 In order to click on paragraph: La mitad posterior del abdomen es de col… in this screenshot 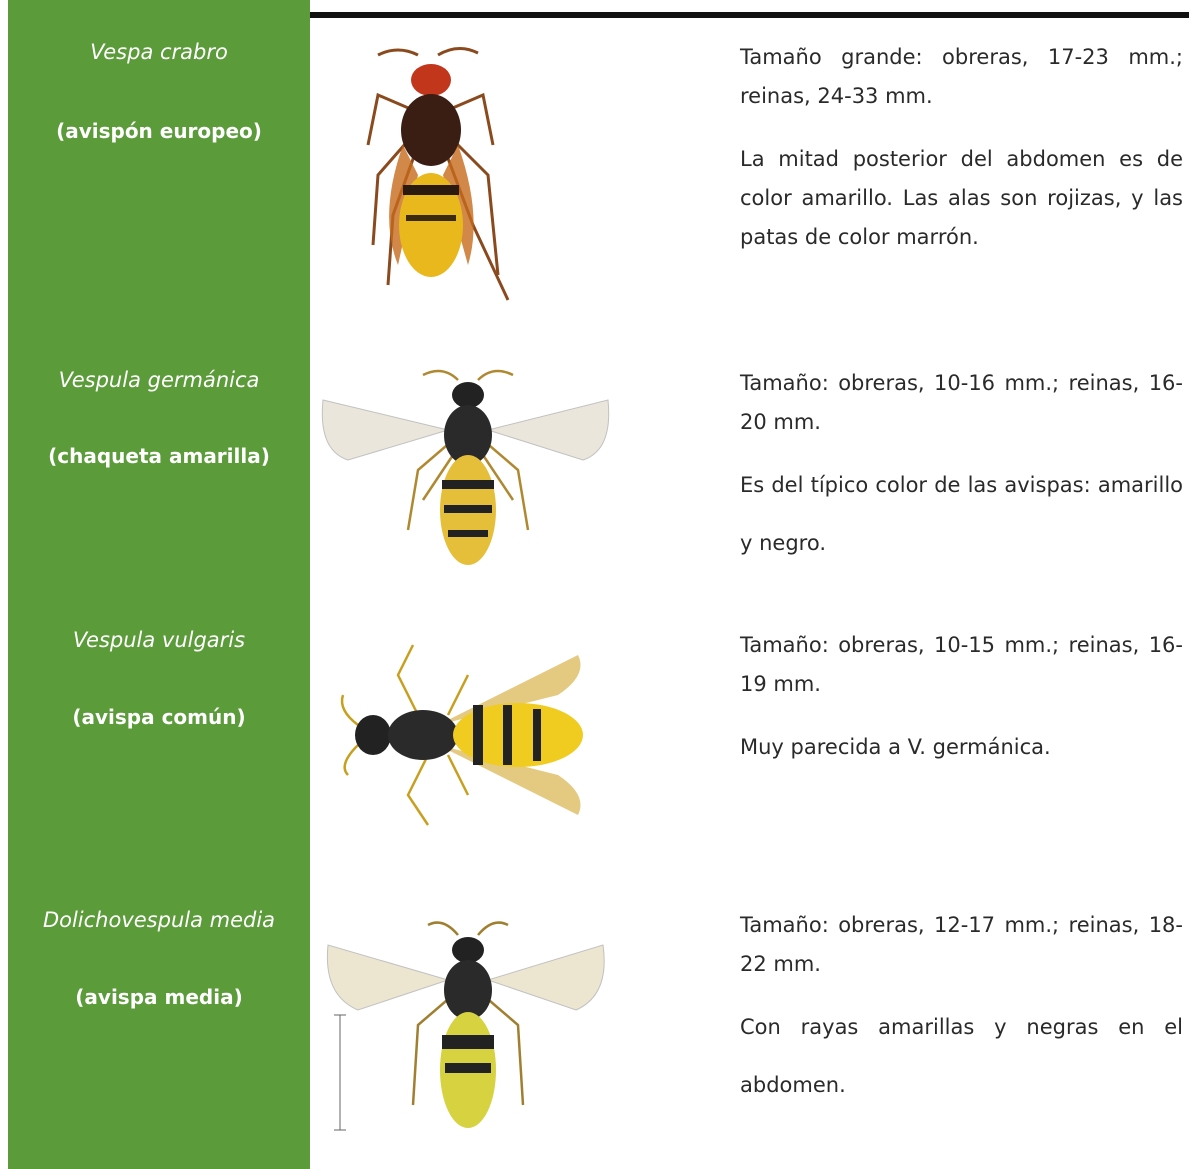, I will do `click(961, 198)`.